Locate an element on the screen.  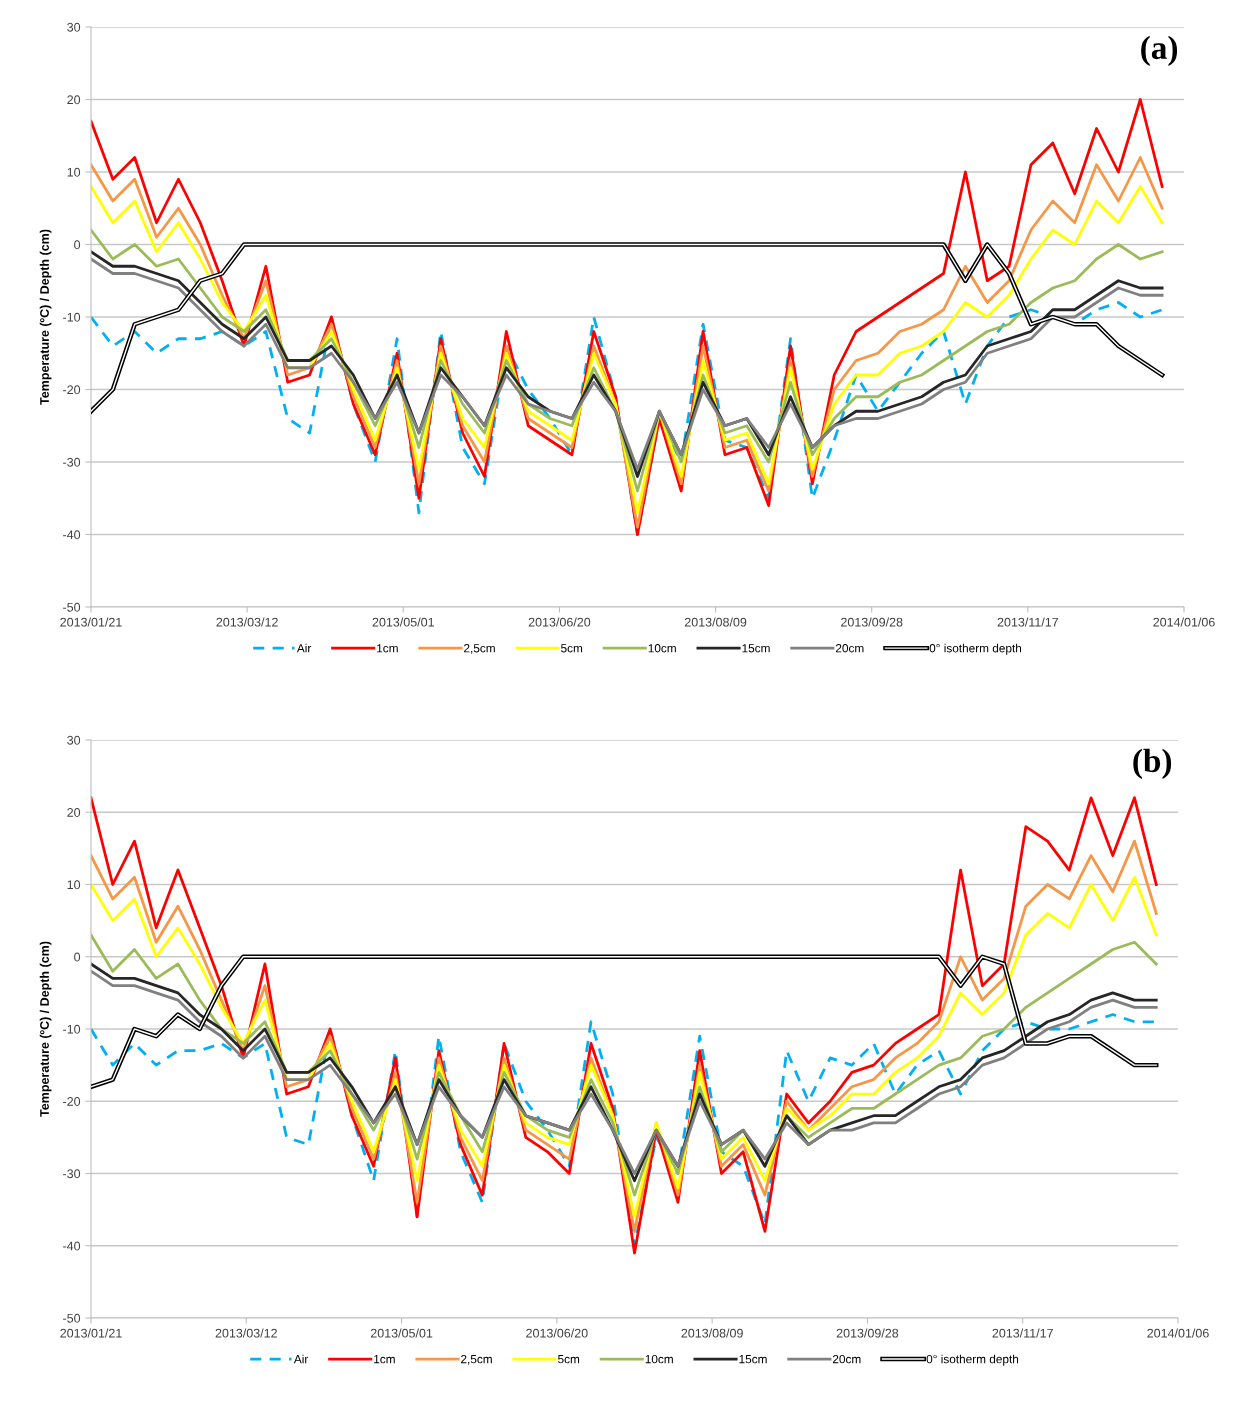
annotation: (a) is located at coordinates (1159, 50).